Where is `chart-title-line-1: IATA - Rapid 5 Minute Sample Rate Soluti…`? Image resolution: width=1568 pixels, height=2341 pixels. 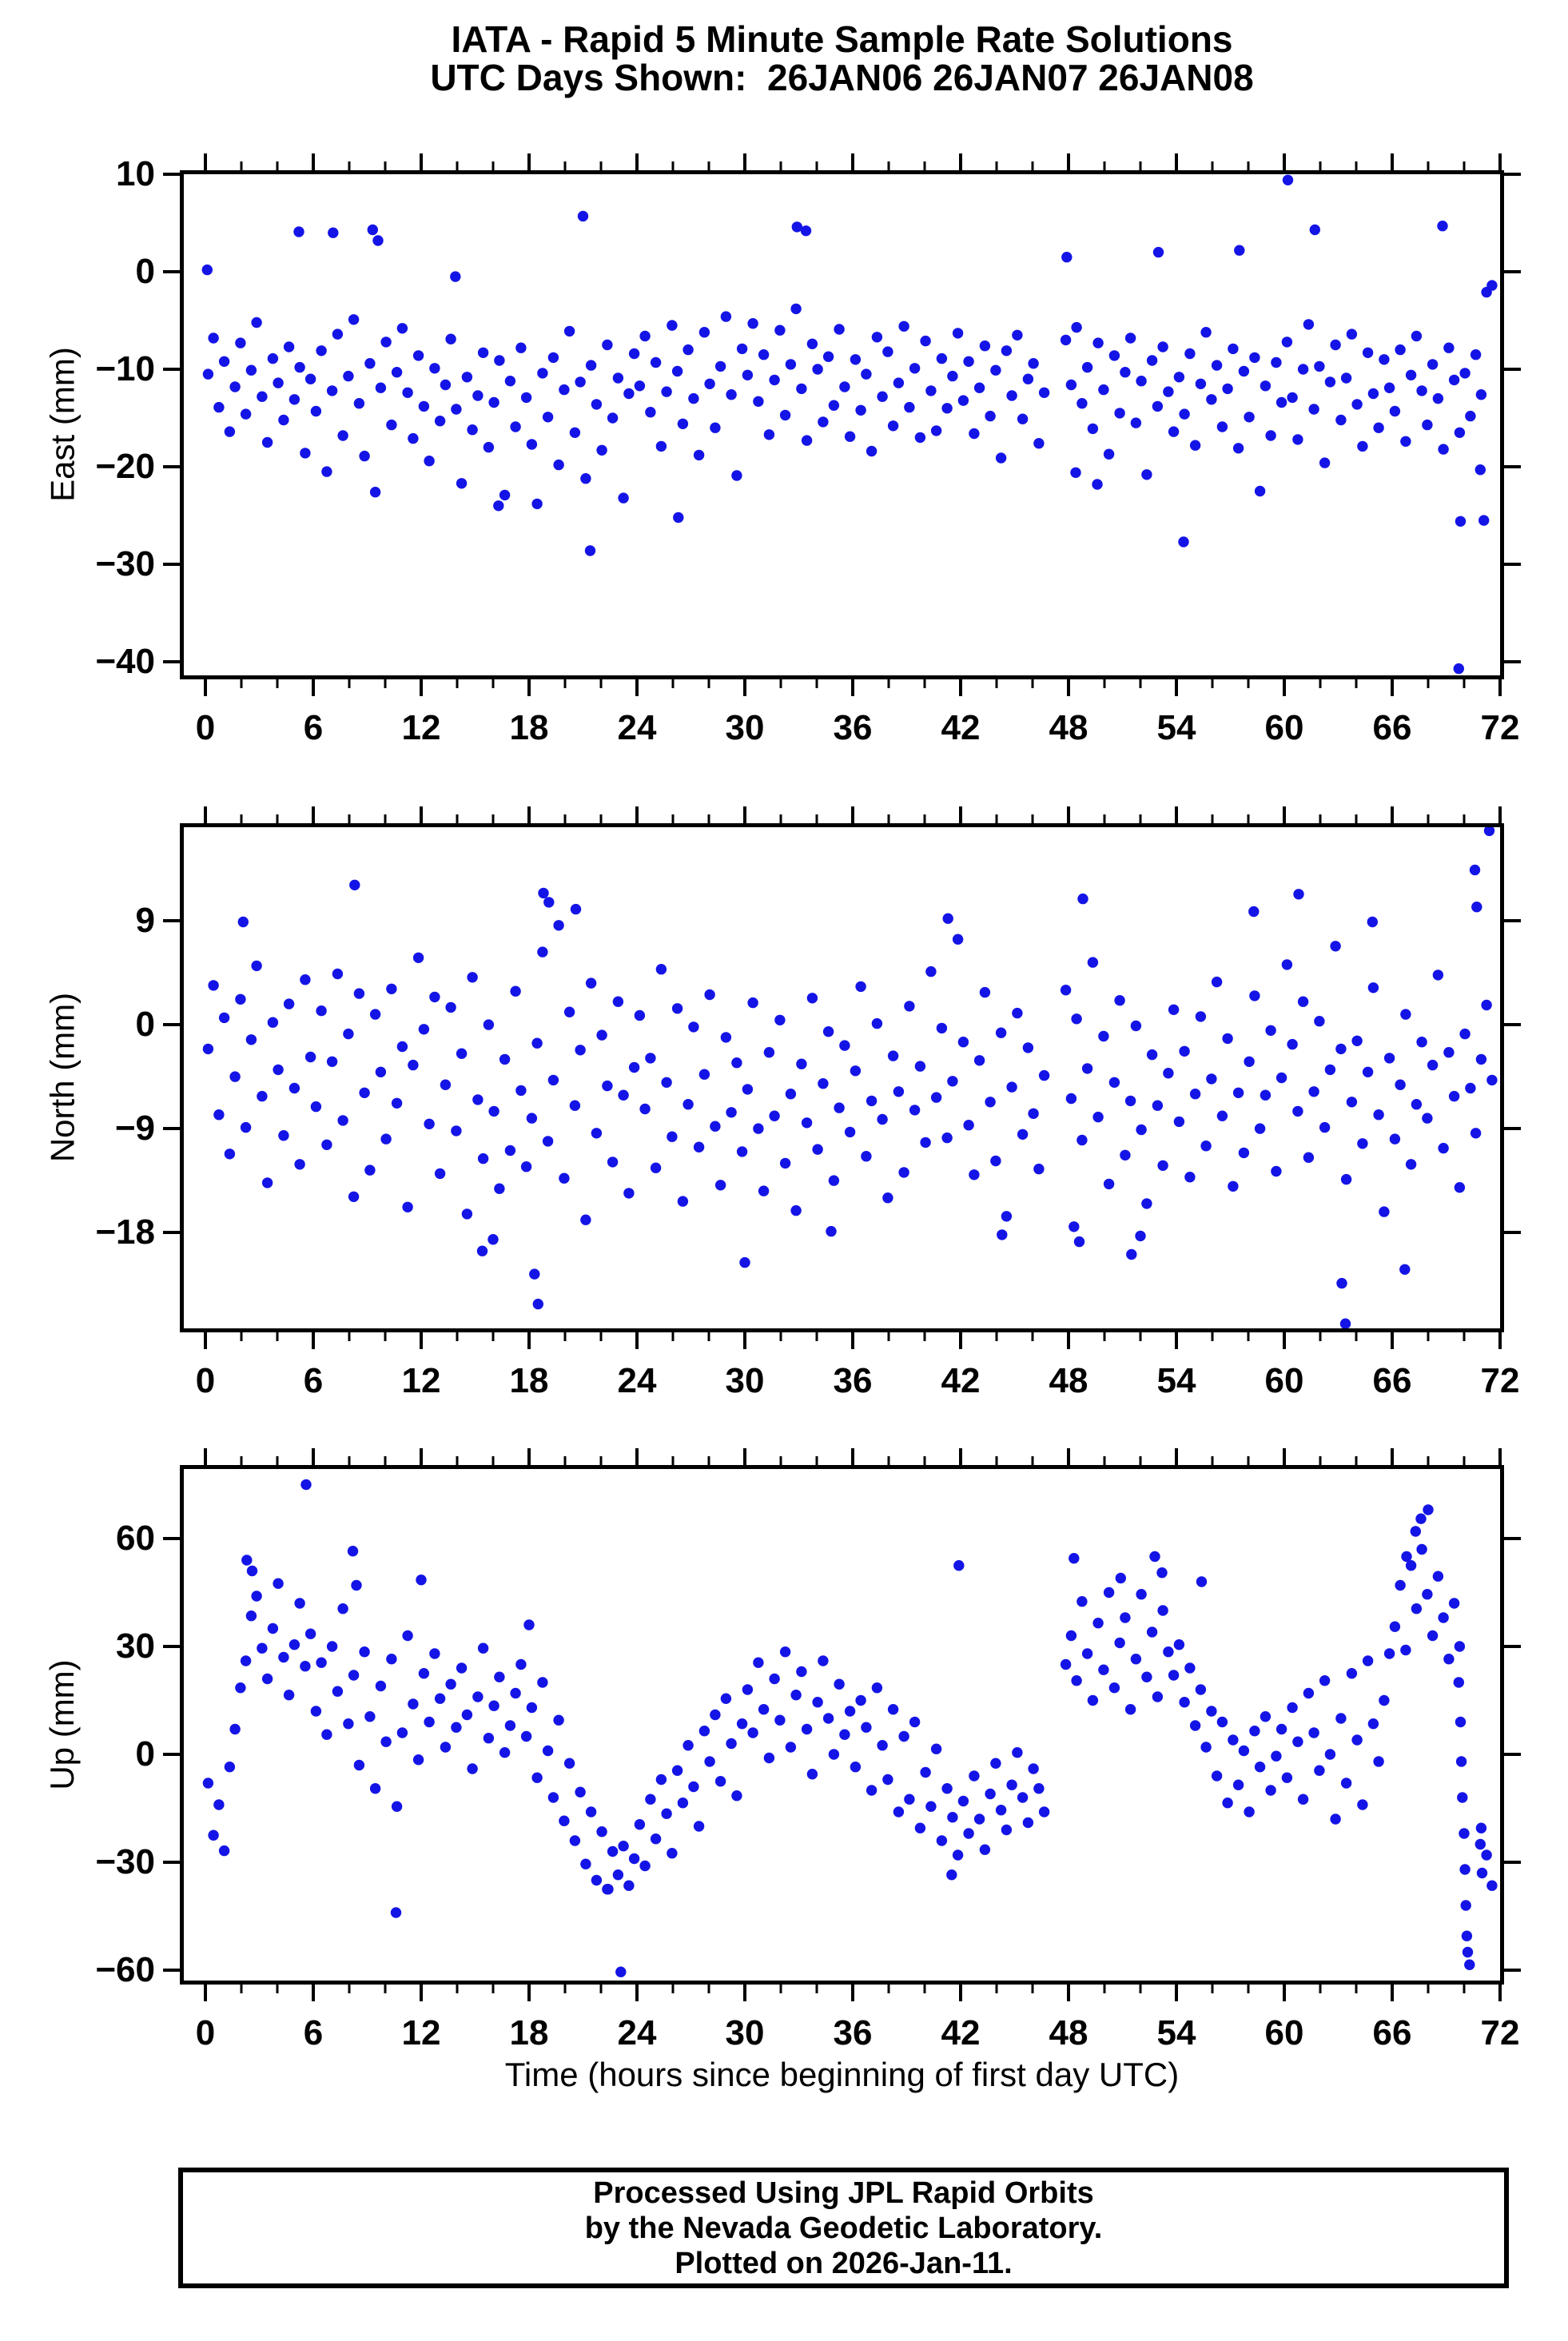
chart-title-line-1: IATA - Rapid 5 Minute Sample Rate Soluti… is located at coordinates (842, 39).